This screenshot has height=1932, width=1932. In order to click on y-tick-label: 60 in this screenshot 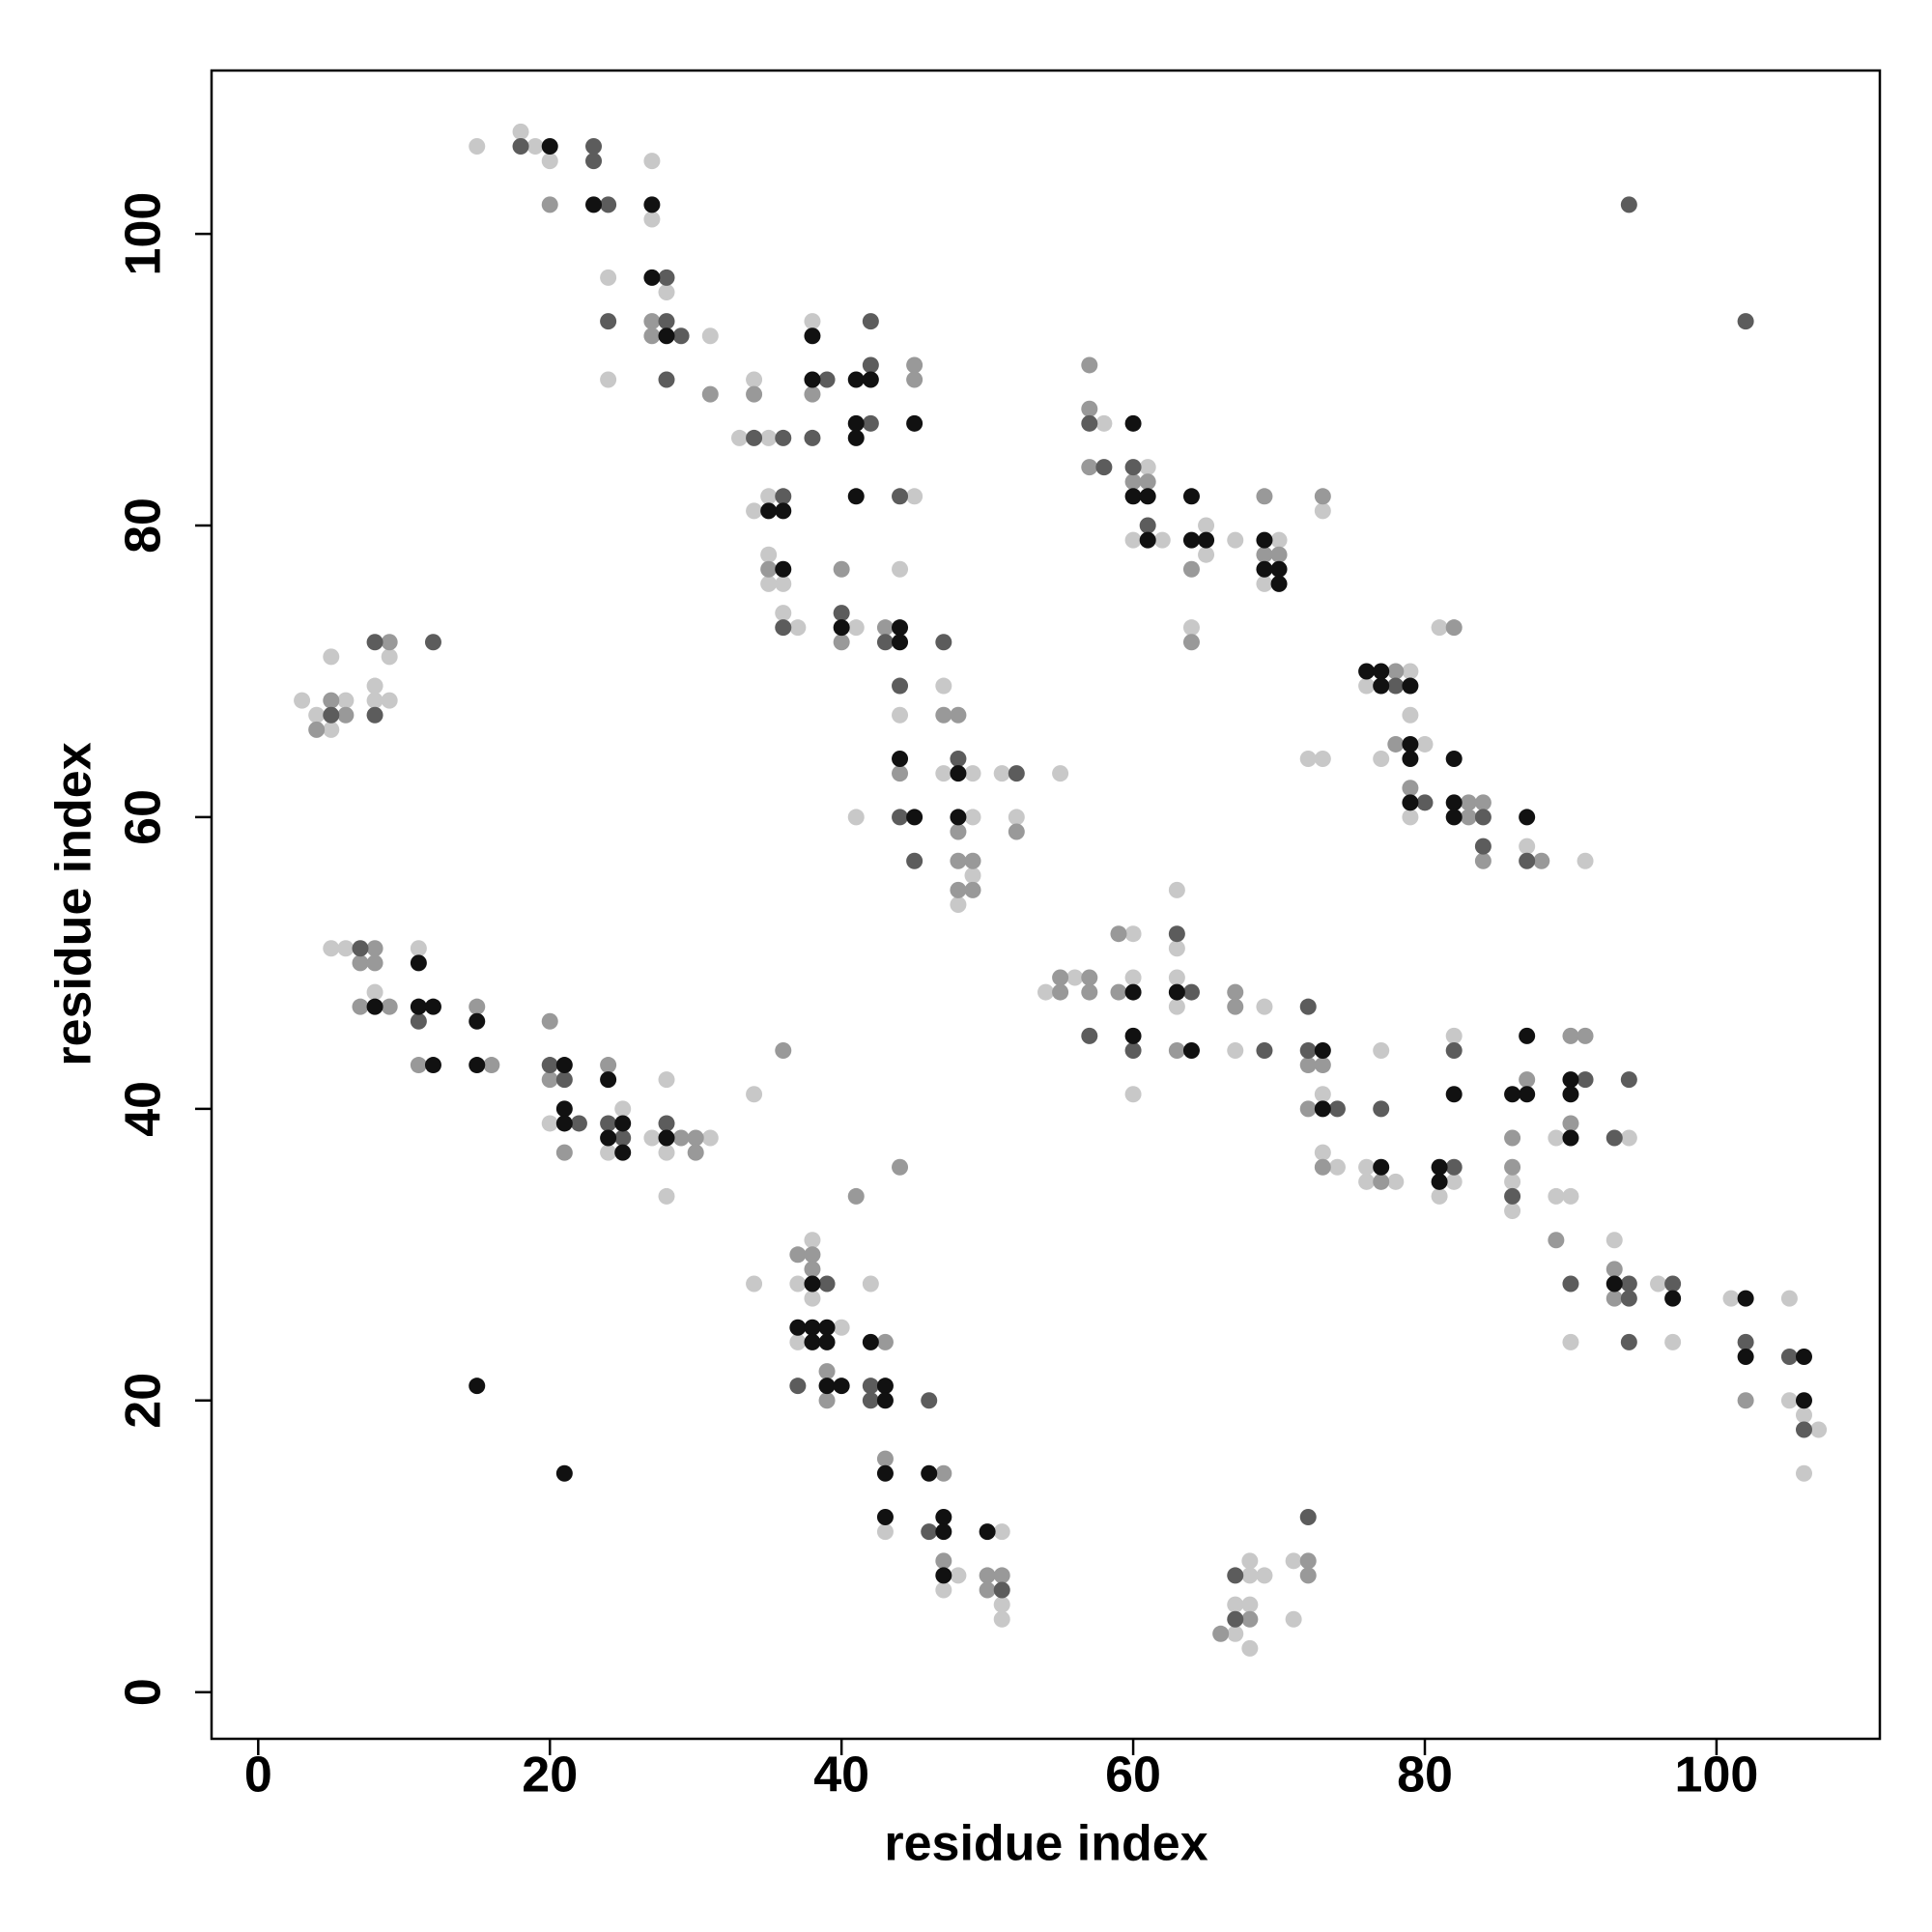, I will do `click(144, 817)`.